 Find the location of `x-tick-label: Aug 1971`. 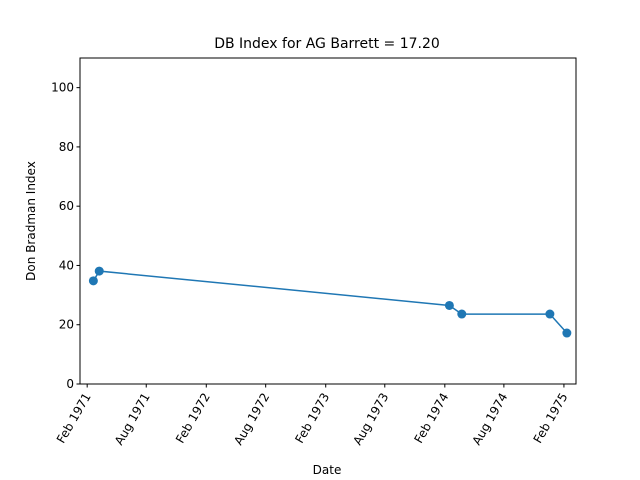

x-tick-label: Aug 1971 is located at coordinates (132, 419).